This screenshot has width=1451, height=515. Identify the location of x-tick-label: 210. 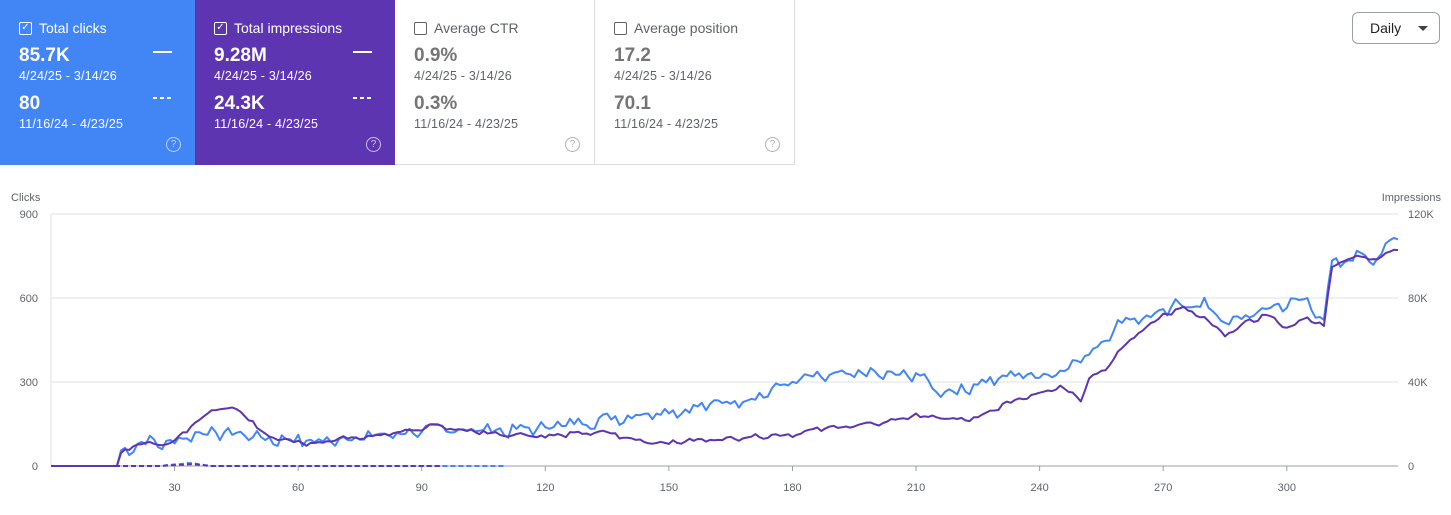
(916, 488).